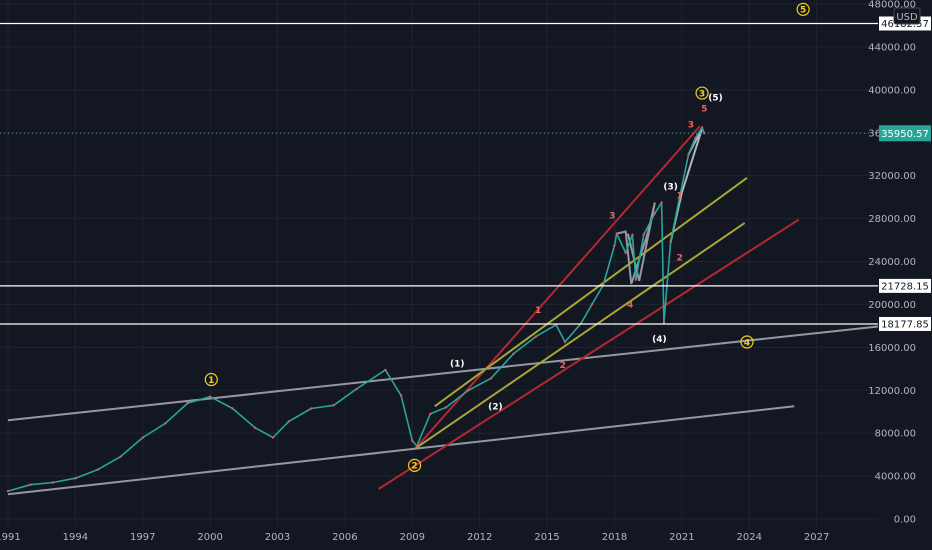 This screenshot has height=550, width=932. I want to click on y-tick-label: 16000.00, so click(892, 348).